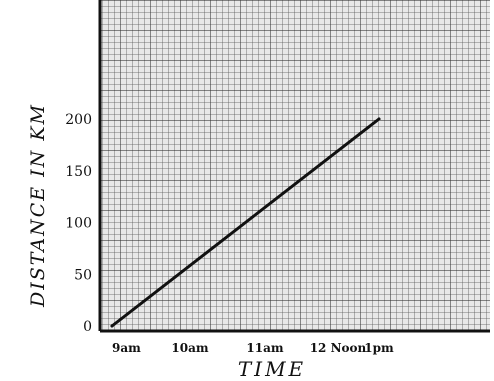 Image resolution: width=494 pixels, height=381 pixels. I want to click on y-axis-label: DISTANCE IN KM, so click(38, 205).